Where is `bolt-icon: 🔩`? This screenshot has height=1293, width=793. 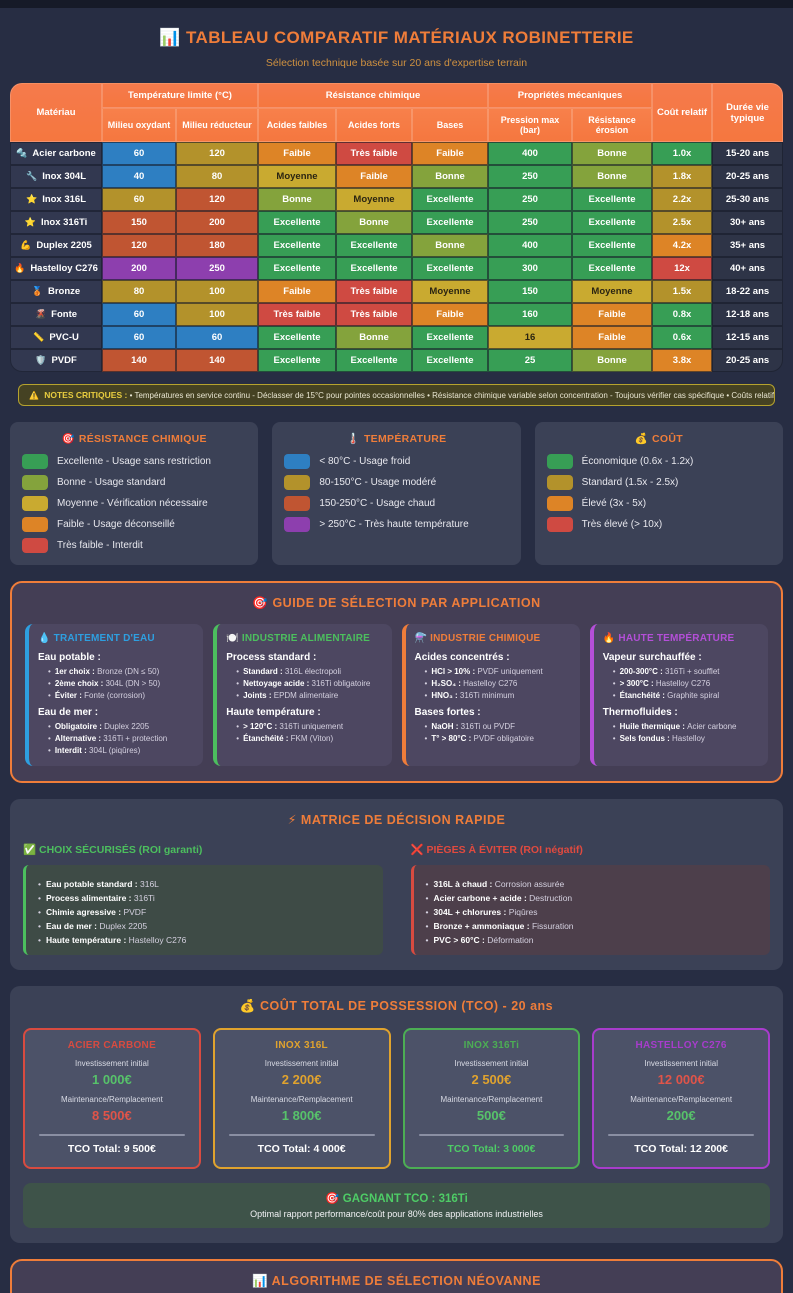 bolt-icon: 🔩 is located at coordinates (22, 153).